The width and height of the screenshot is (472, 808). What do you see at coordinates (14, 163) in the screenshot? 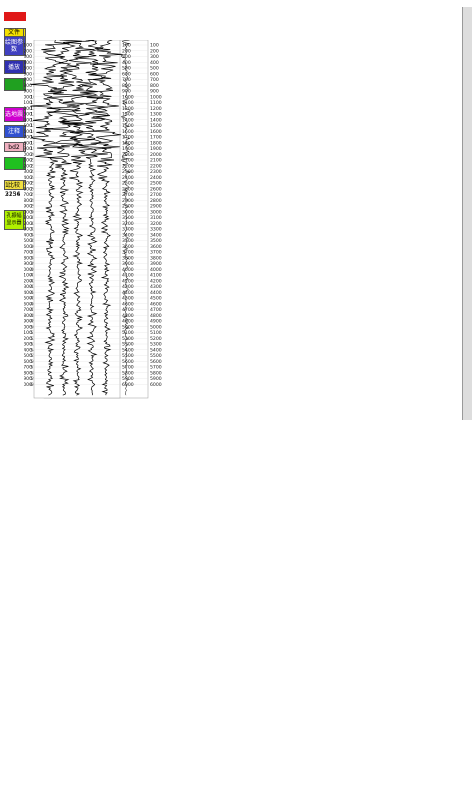
I see `blank-button` at bounding box center [14, 163].